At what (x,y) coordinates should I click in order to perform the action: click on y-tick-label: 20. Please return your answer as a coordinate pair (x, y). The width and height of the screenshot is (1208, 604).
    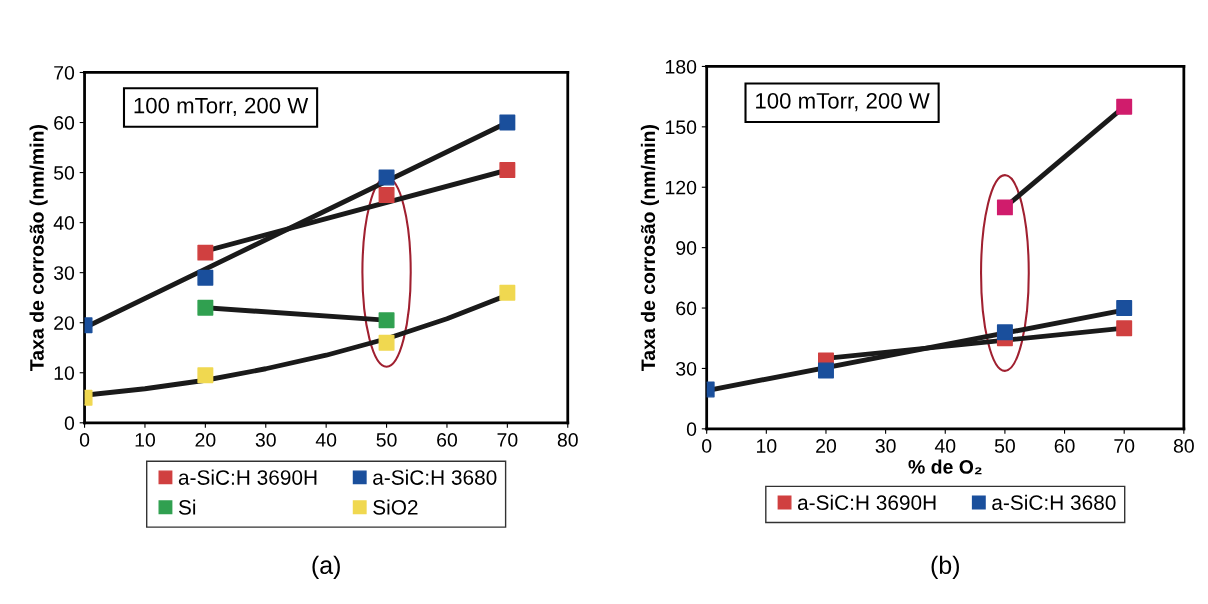
    Looking at the image, I should click on (64, 323).